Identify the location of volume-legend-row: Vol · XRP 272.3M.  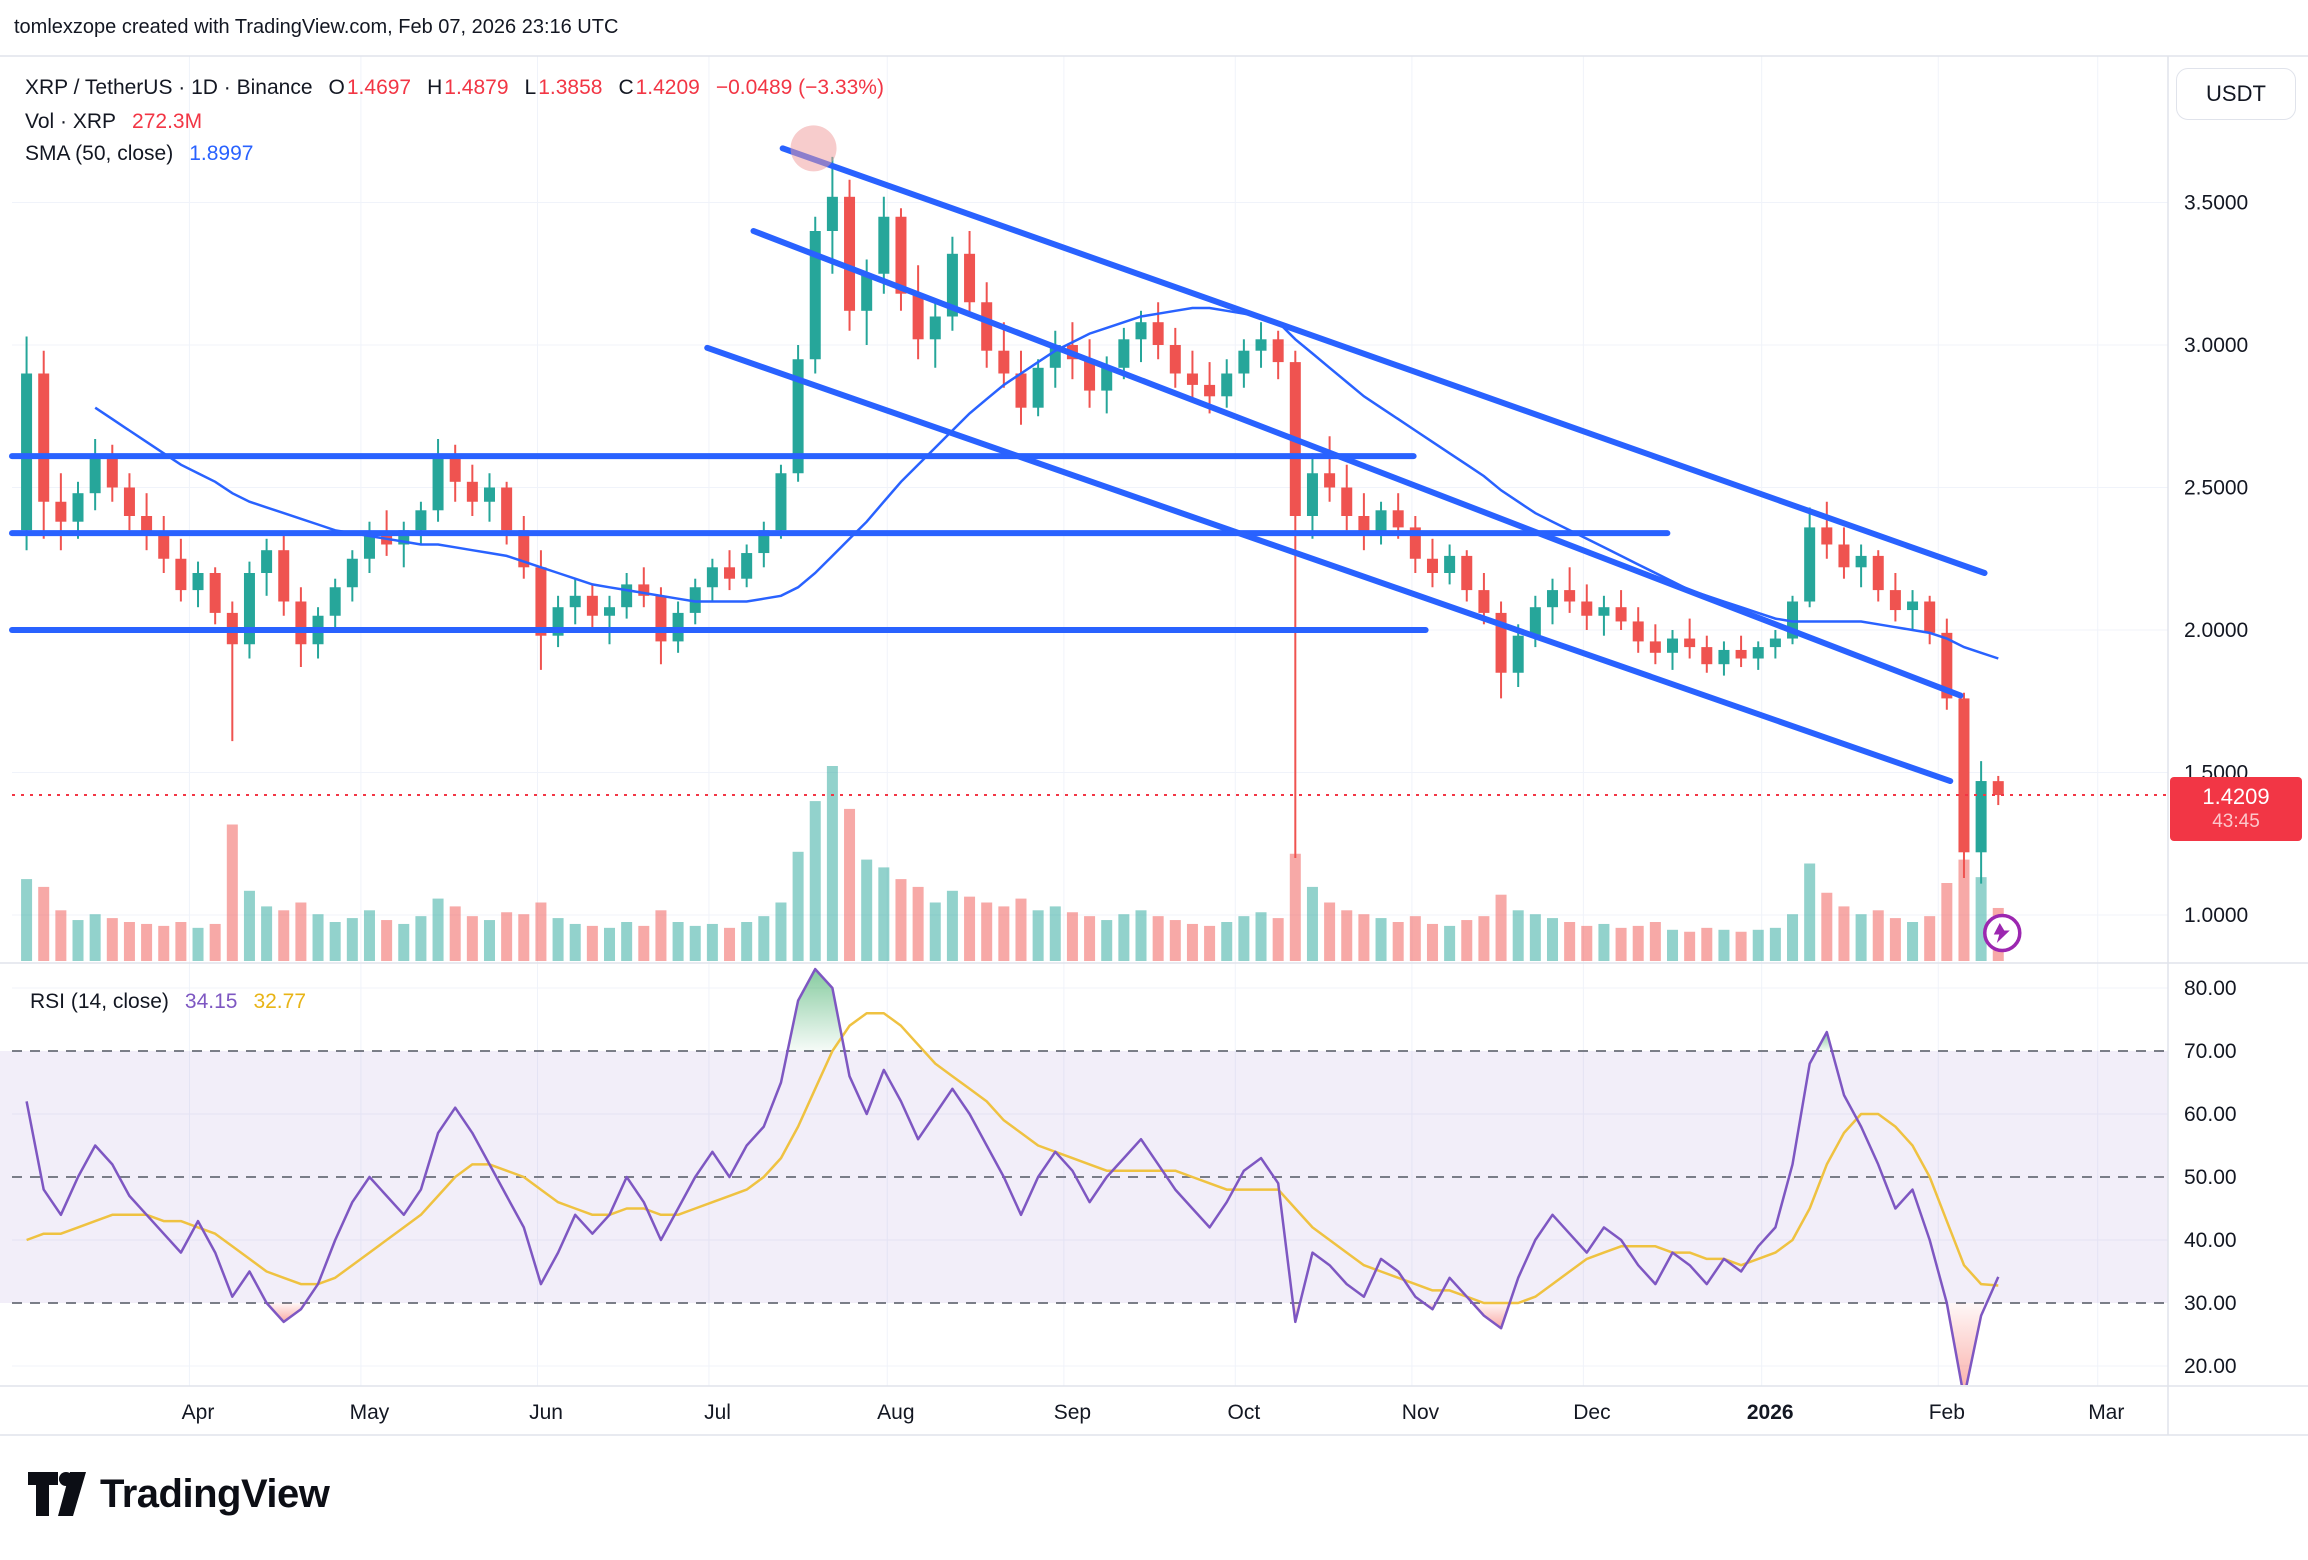
(113, 122).